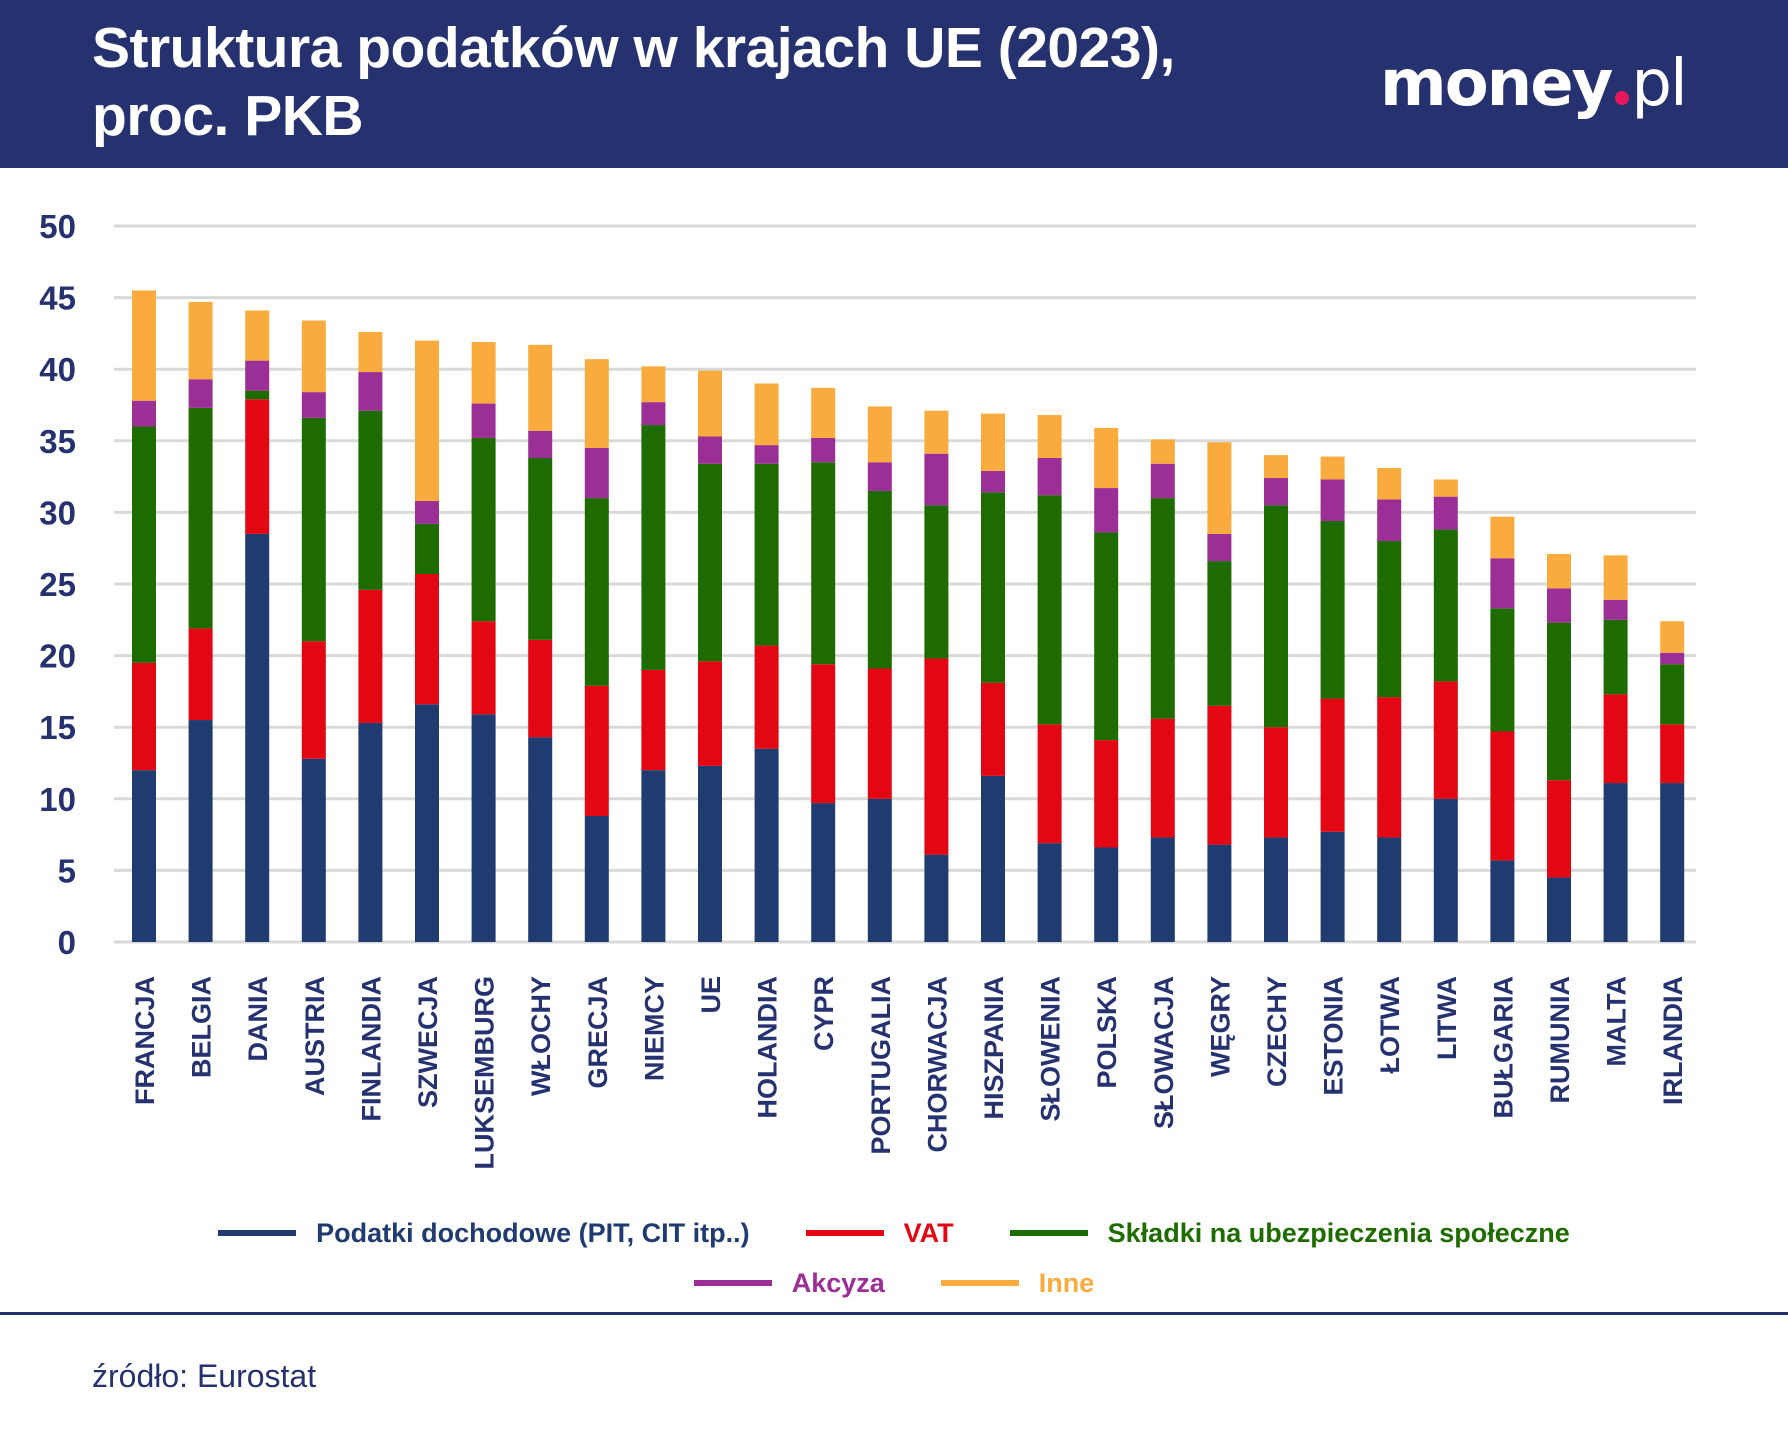  Describe the element at coordinates (711, 995) in the screenshot. I see `x-tick-label-10: UE` at that location.